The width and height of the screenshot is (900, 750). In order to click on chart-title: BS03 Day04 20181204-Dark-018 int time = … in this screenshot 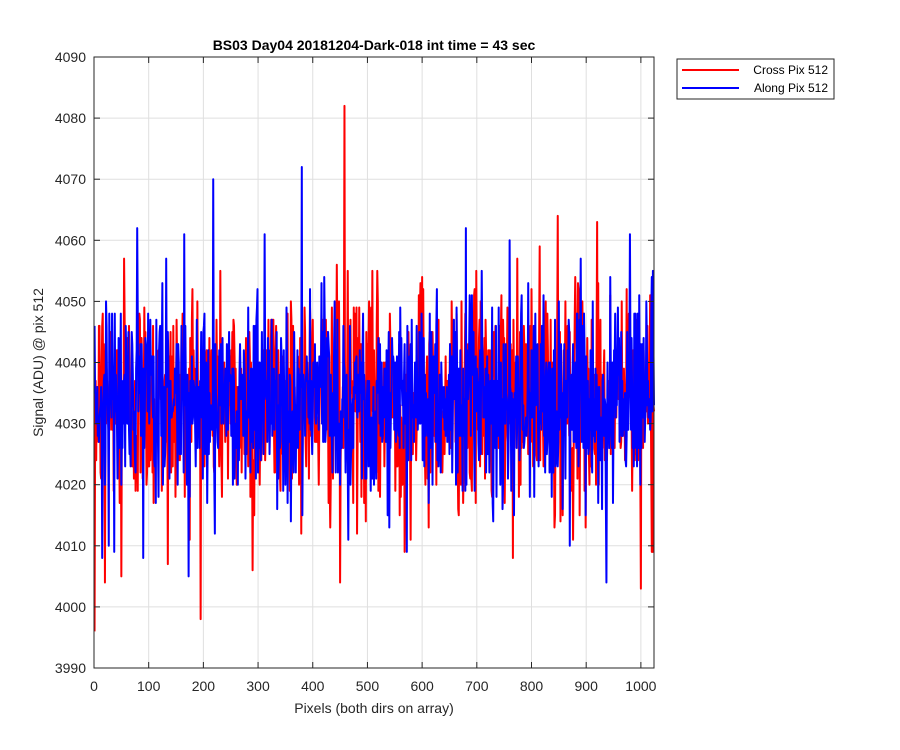, I will do `click(374, 45)`.